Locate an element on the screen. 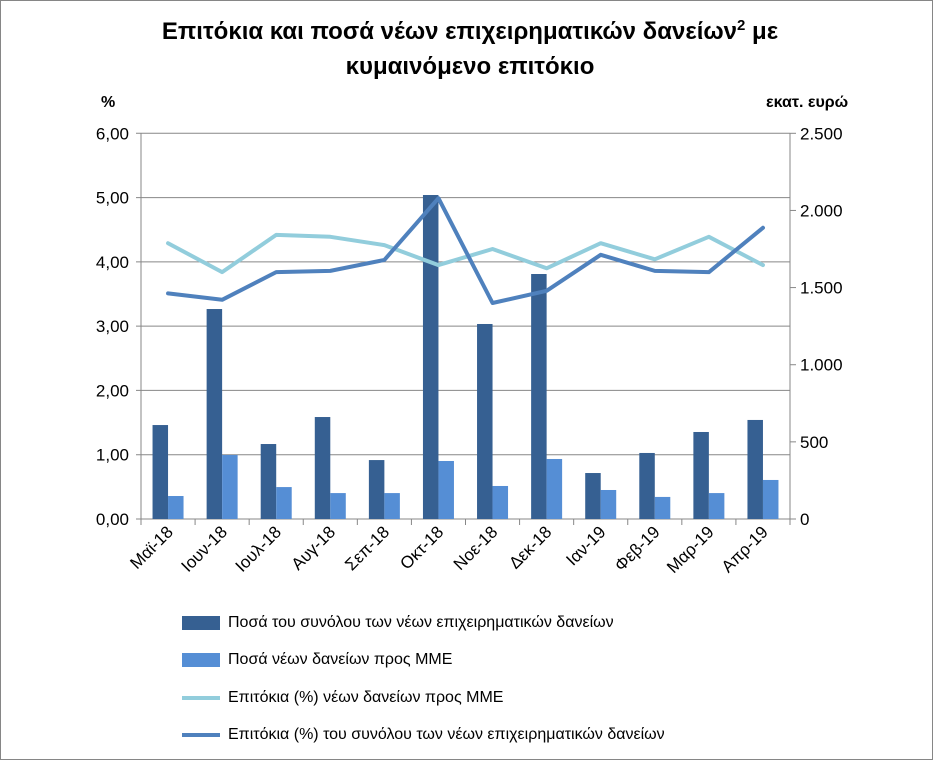 The image size is (933, 760). legend-item: Επιτόκια (%) νέων δανείων προς ΜΜΕ is located at coordinates (423, 698).